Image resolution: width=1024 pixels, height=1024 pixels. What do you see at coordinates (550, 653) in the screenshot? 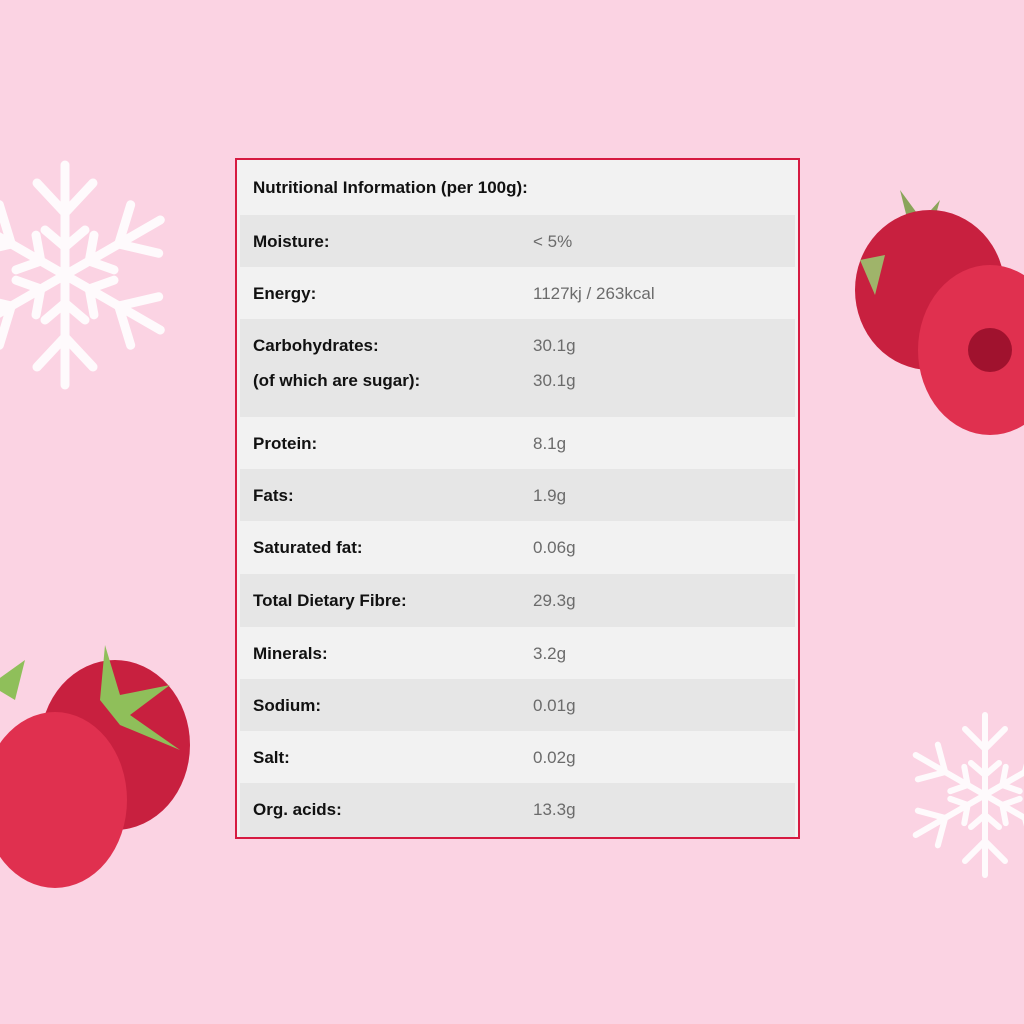
I see `nutrient-value: 3.2g` at bounding box center [550, 653].